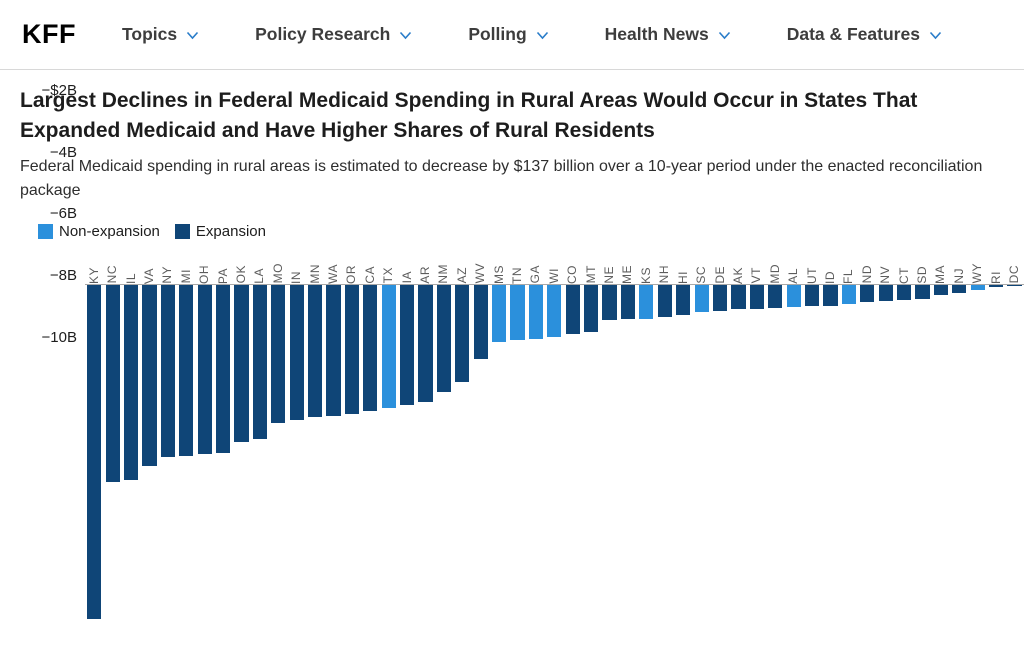 This screenshot has height=646, width=1024. I want to click on bar-MO, so click(278, 354).